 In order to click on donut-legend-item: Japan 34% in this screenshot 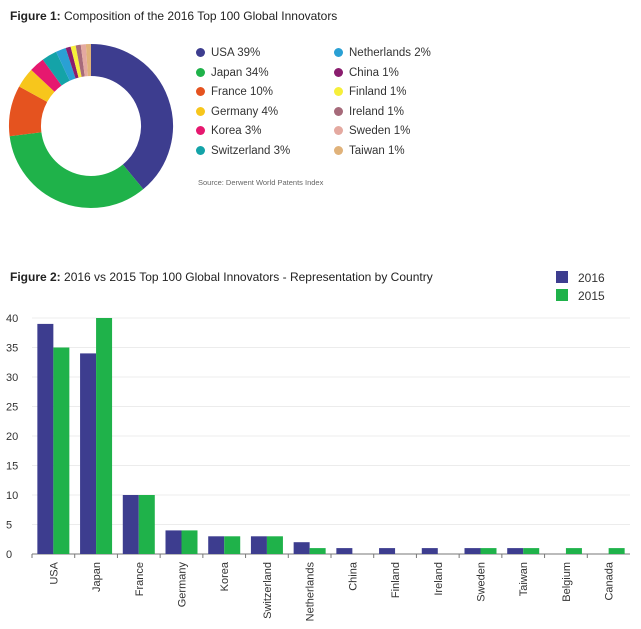, I will do `click(232, 73)`.